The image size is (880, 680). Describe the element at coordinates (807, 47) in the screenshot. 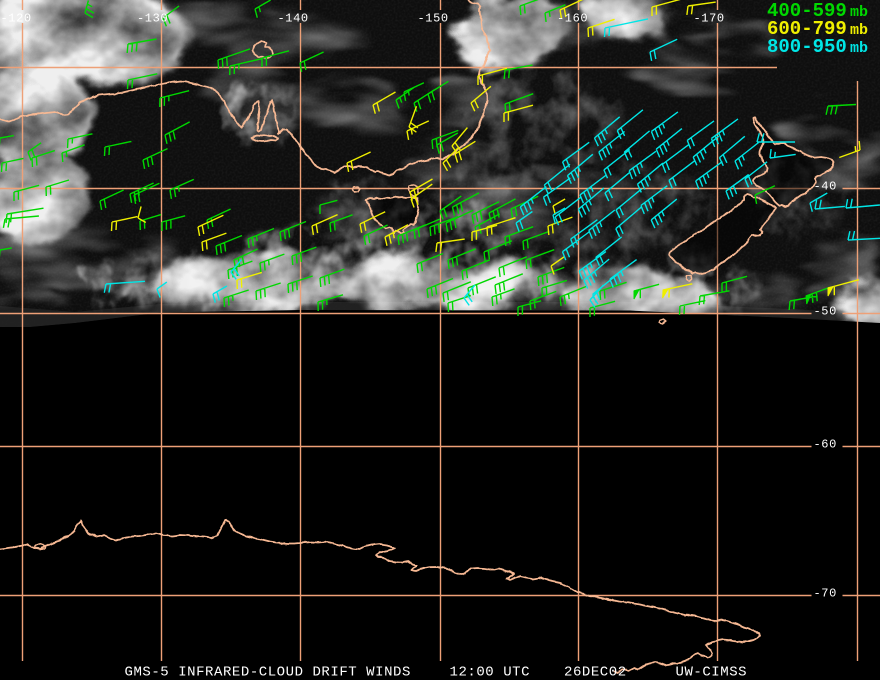

I see `svg-text: 800-950` at that location.